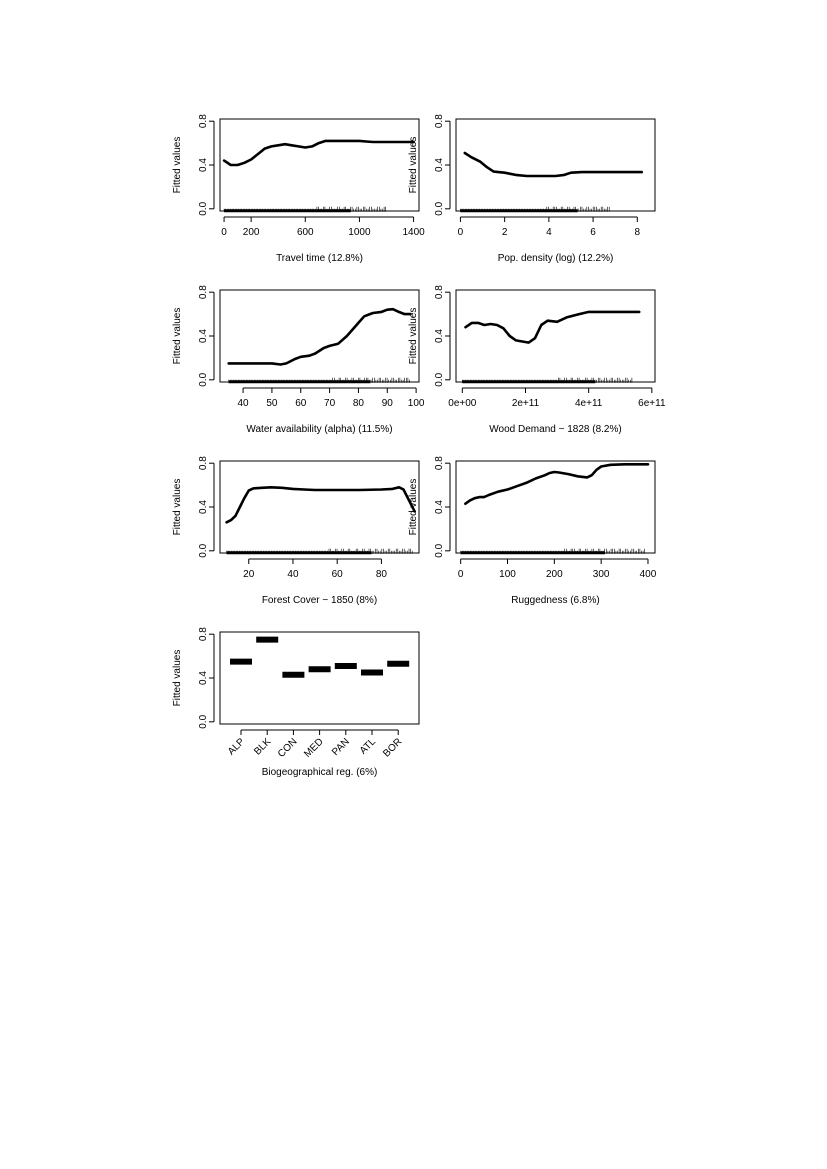 This screenshot has width=827, height=1169. What do you see at coordinates (359, 232) in the screenshot?
I see `x-tick-label: 1000` at bounding box center [359, 232].